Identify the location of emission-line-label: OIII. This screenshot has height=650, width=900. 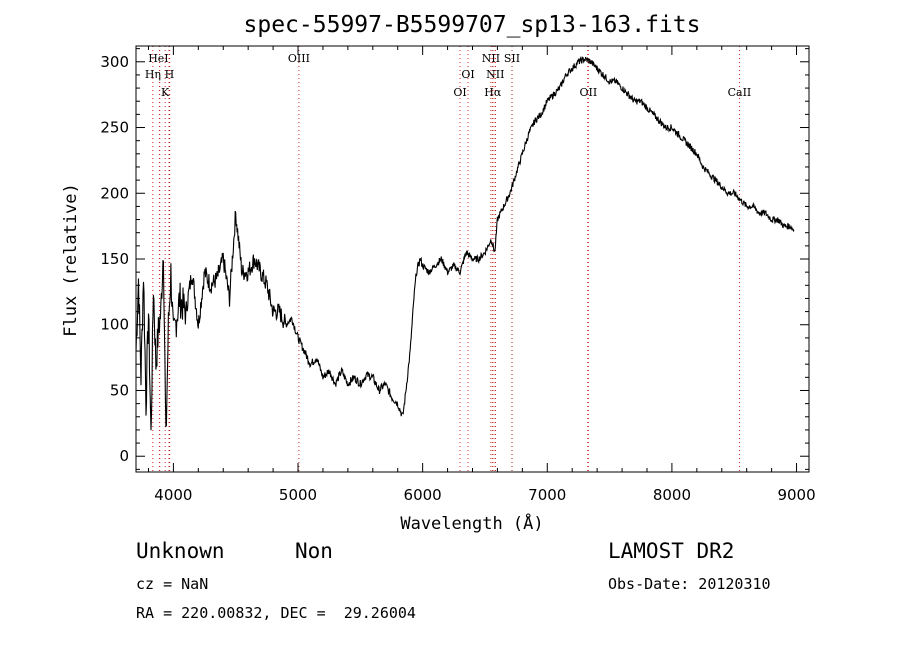
(299, 58).